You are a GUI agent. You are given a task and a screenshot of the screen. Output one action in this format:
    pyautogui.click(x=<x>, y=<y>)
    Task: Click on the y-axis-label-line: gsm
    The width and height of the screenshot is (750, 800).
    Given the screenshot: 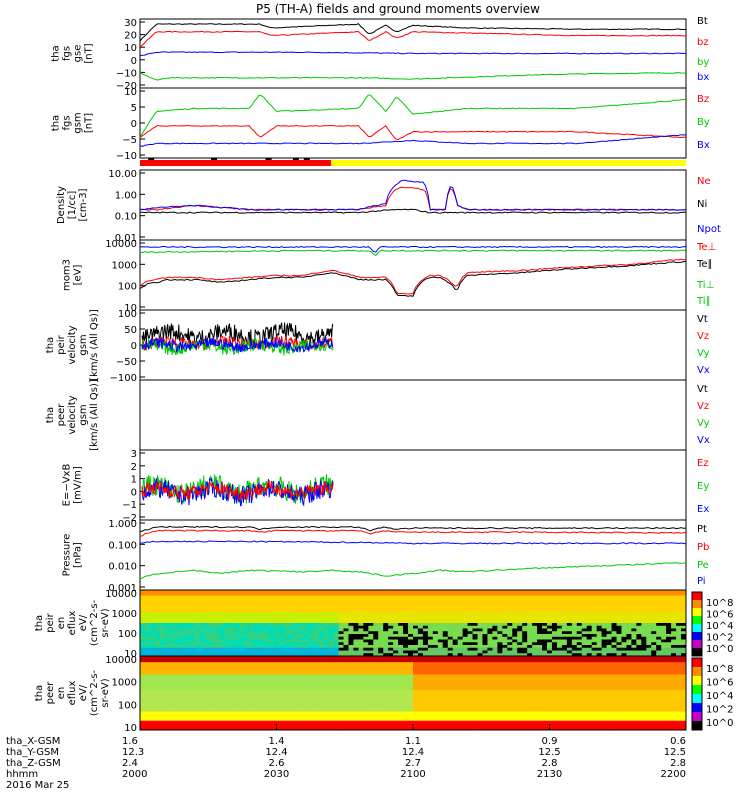 What is the action you would take?
    pyautogui.click(x=78, y=122)
    